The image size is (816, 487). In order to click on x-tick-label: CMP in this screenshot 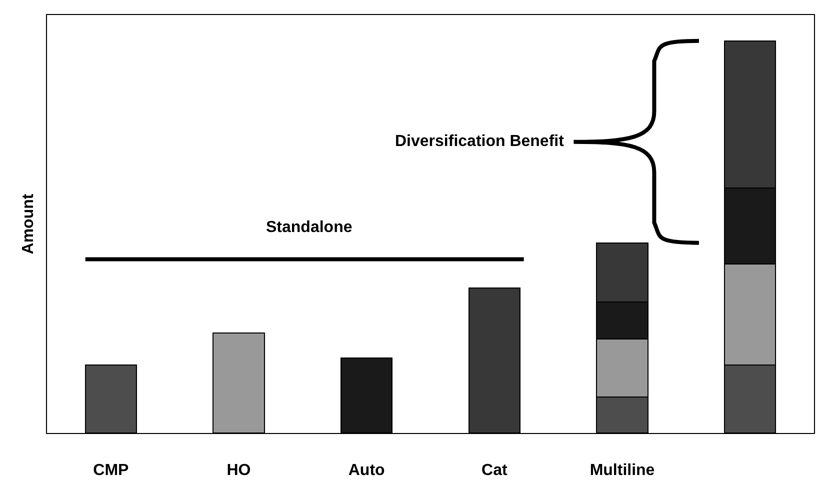, I will do `click(111, 471)`.